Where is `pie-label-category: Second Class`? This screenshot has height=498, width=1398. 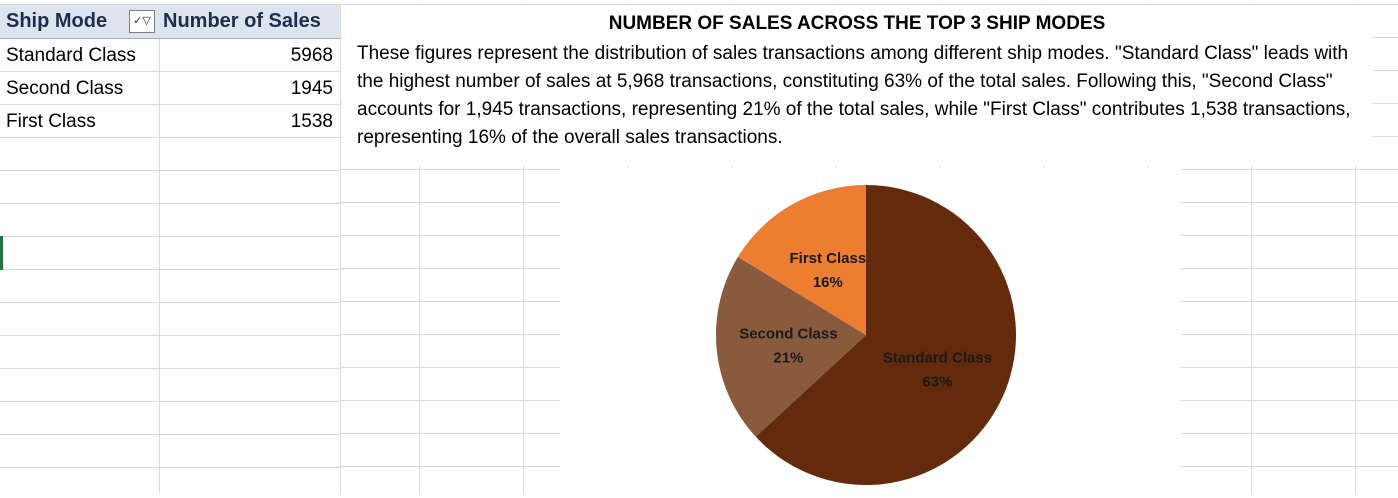 pie-label-category: Second Class is located at coordinates (788, 334).